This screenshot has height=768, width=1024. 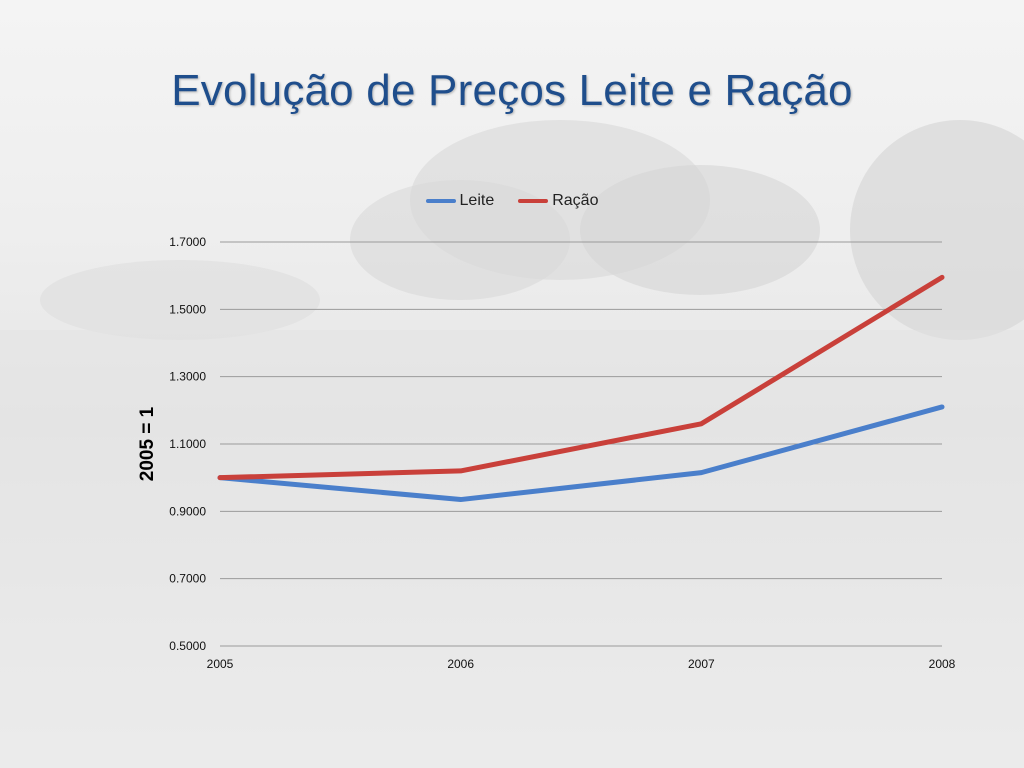 I want to click on legend-swatch-racao, so click(x=533, y=201).